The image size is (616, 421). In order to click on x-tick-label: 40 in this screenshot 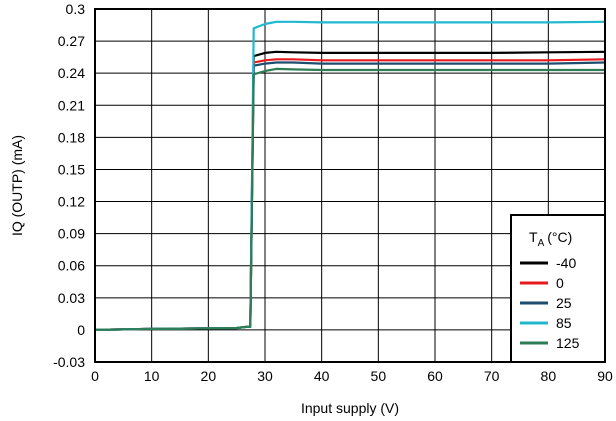, I will do `click(322, 376)`.